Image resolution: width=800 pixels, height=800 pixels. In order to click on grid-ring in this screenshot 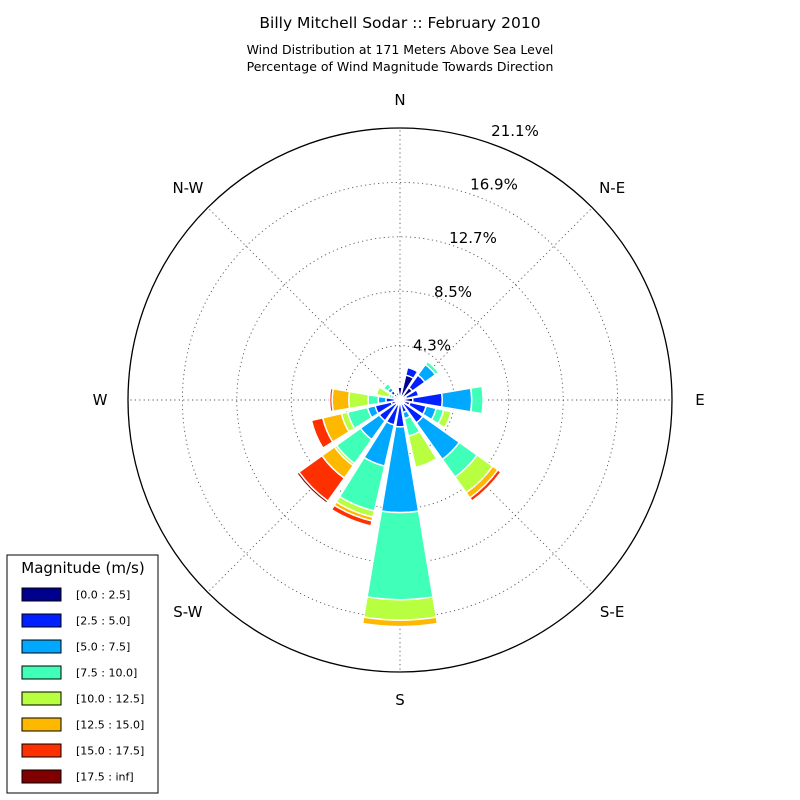, I will do `click(400, 400)`.